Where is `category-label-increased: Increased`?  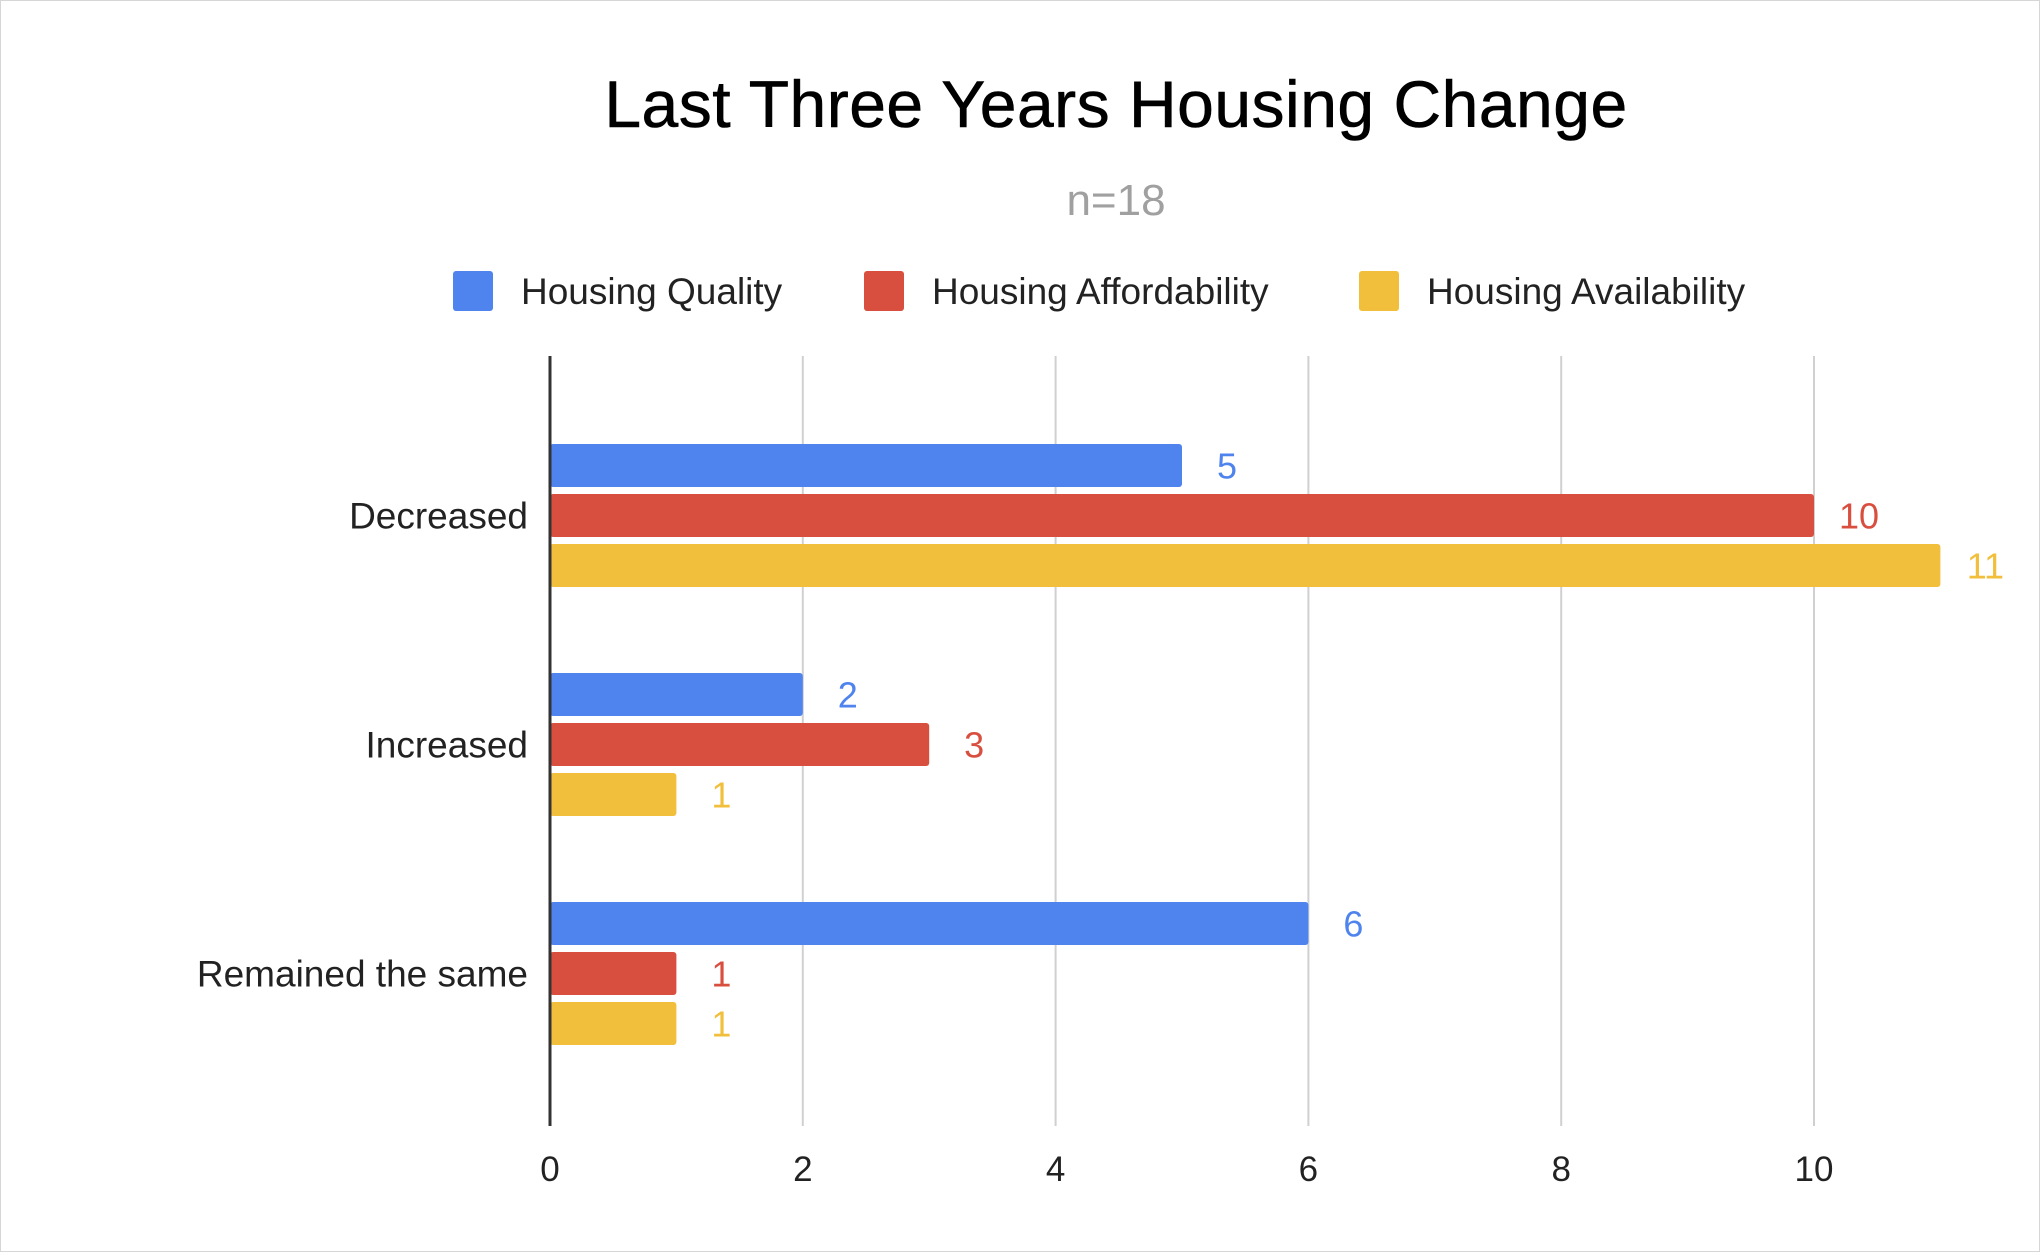
category-label-increased: Increased is located at coordinates (447, 745).